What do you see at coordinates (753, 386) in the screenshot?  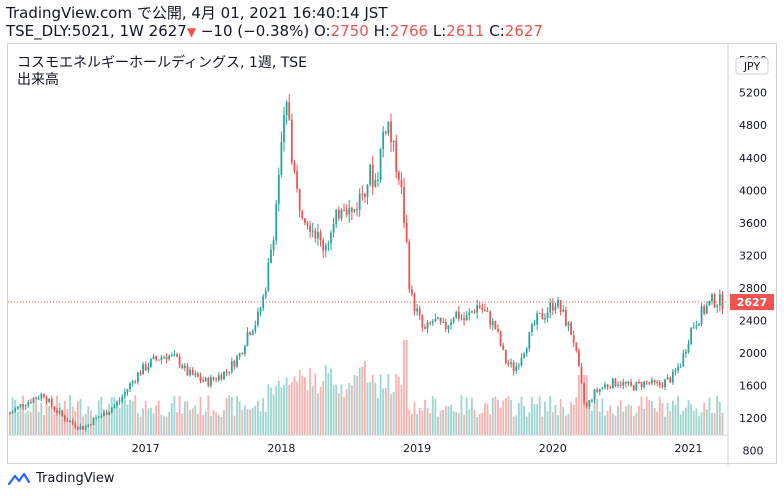 I see `y-tick-label: 1600` at bounding box center [753, 386].